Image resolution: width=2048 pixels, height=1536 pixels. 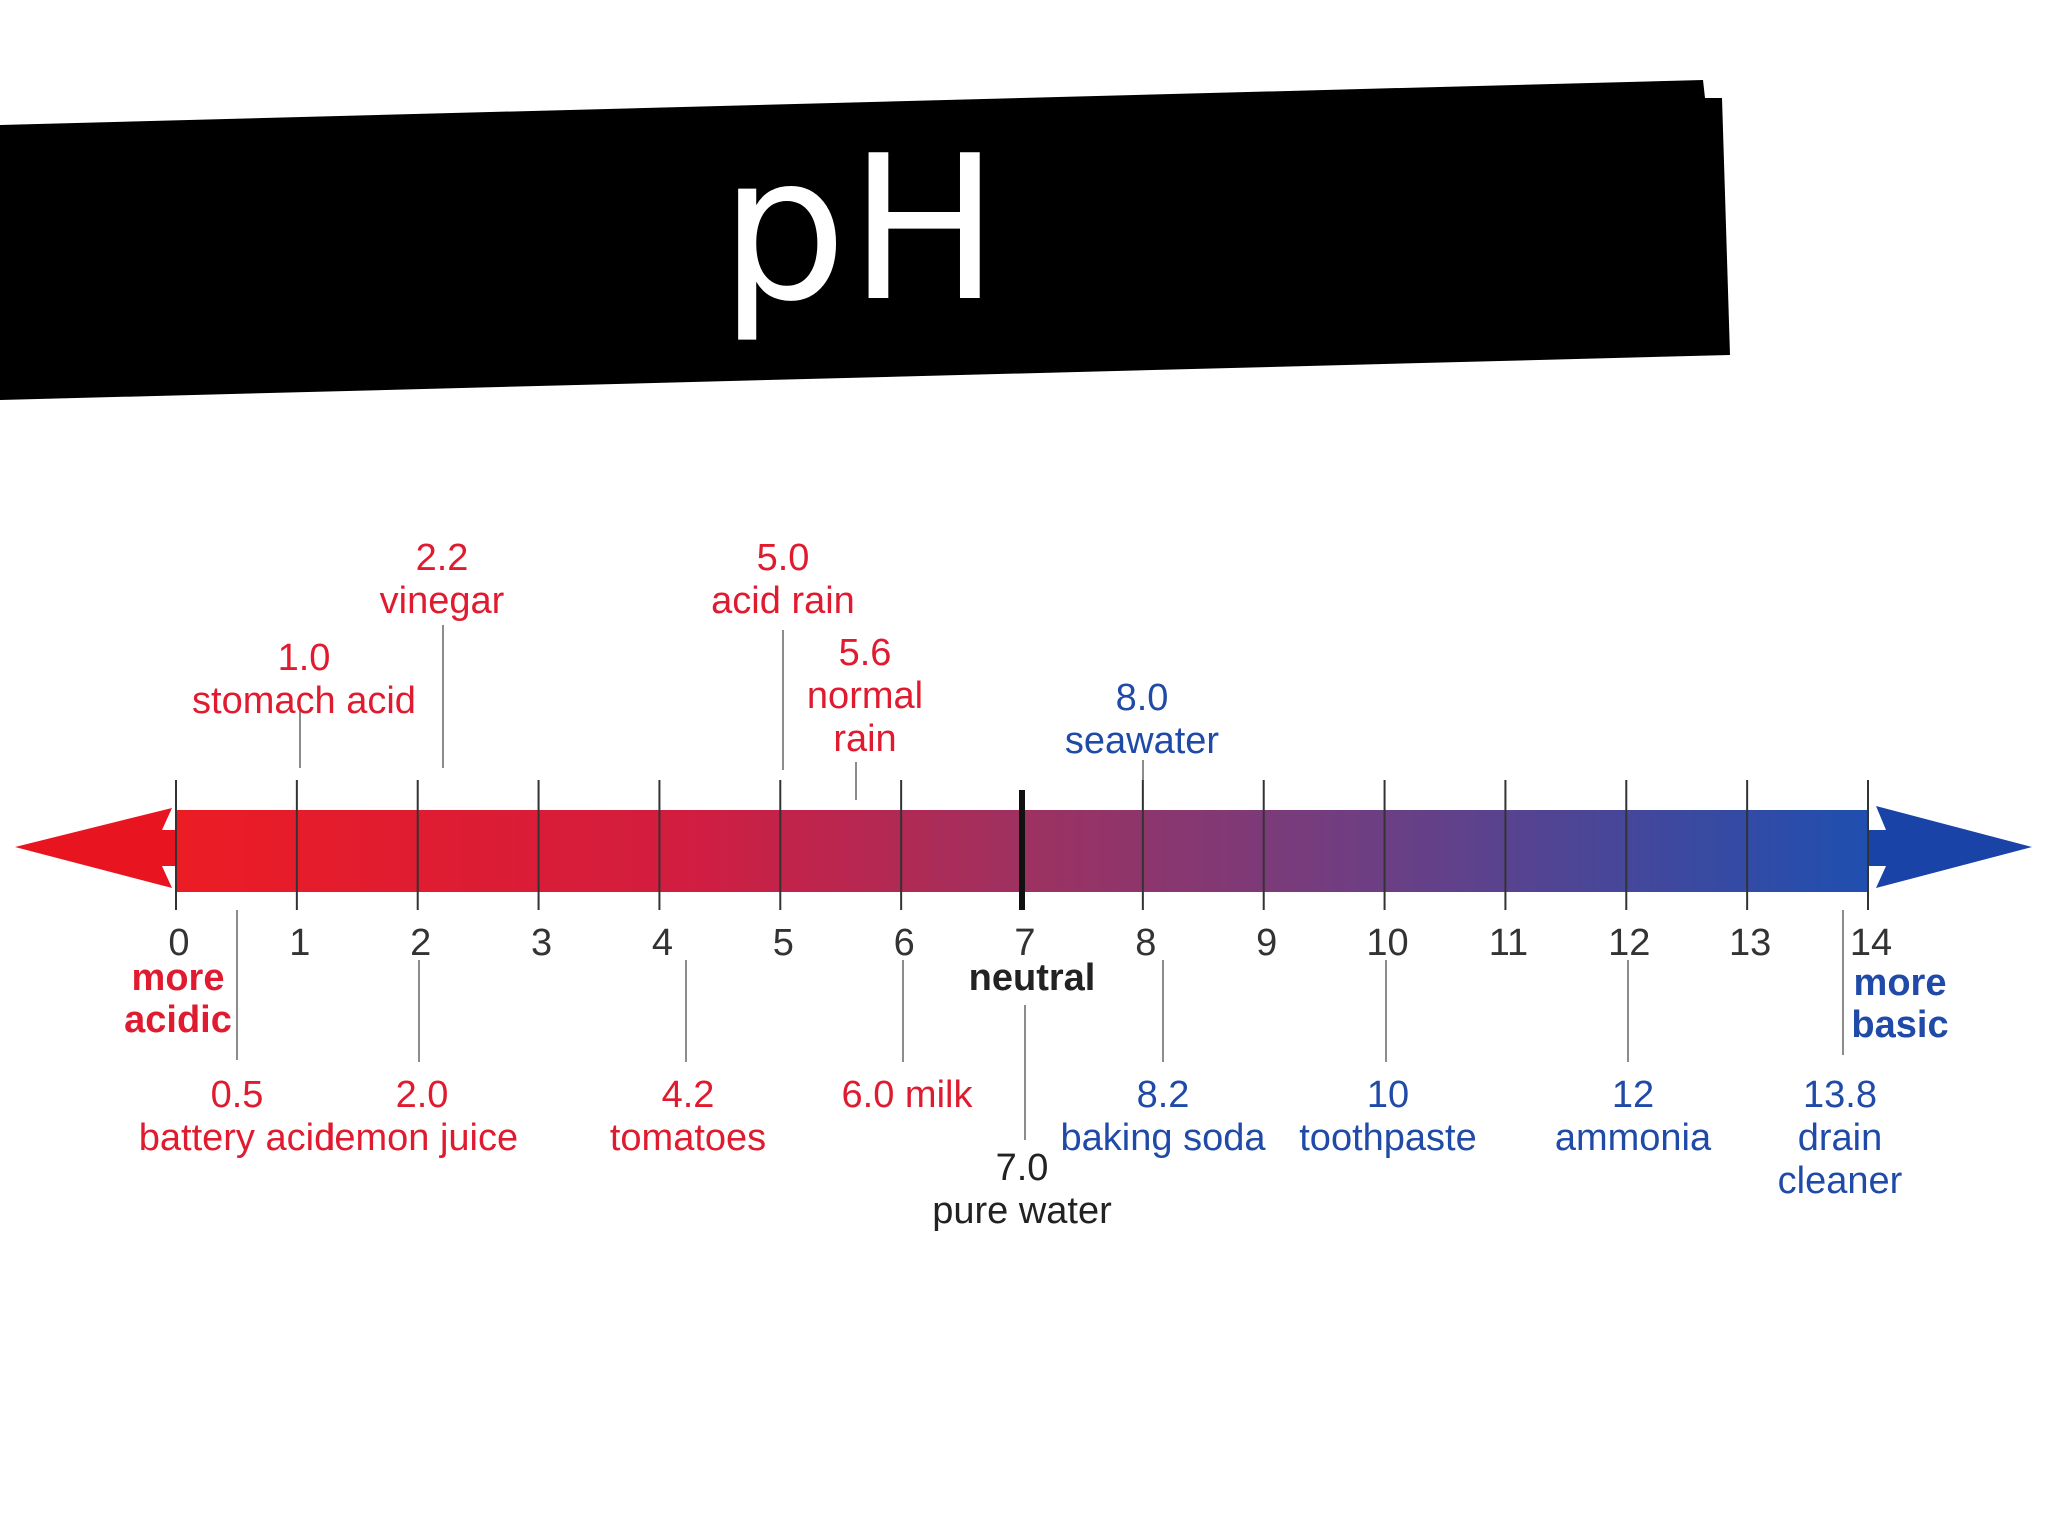 I want to click on tick-label: 6, so click(x=904, y=943).